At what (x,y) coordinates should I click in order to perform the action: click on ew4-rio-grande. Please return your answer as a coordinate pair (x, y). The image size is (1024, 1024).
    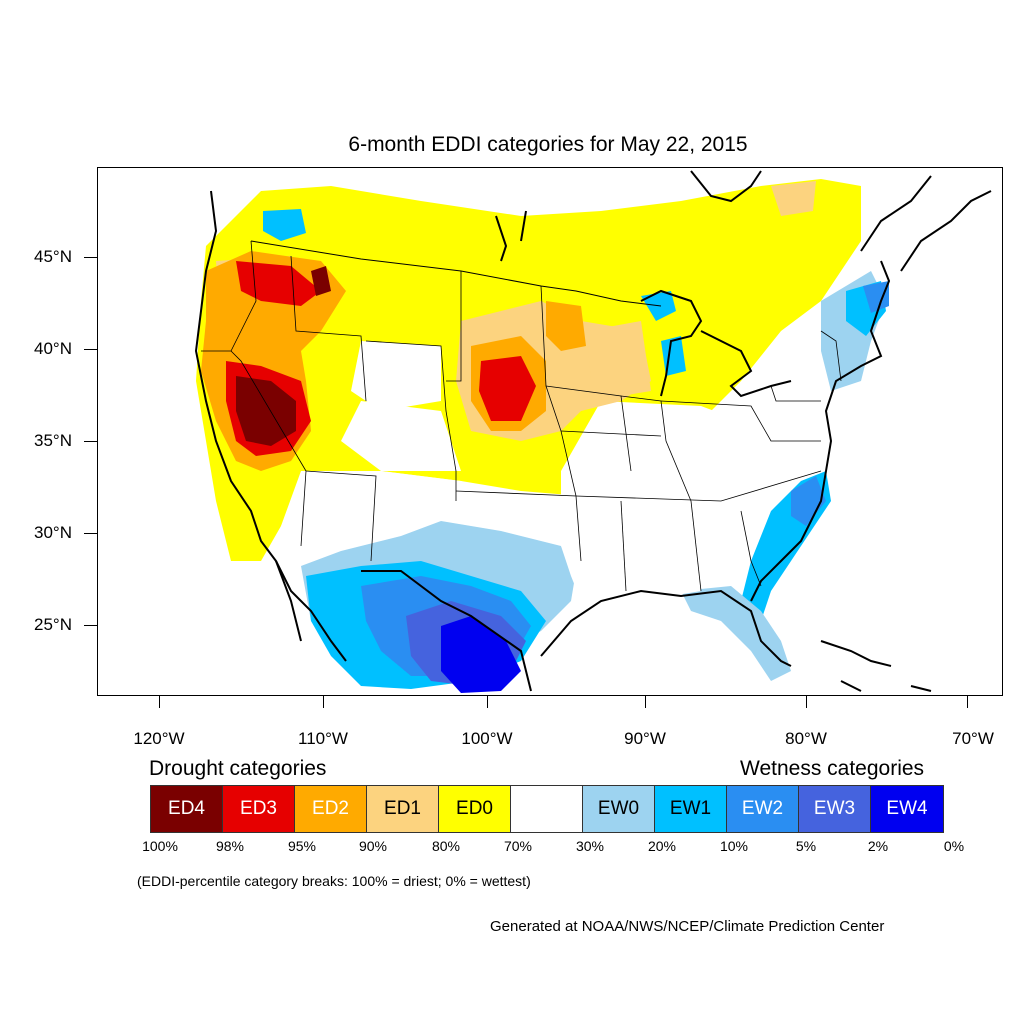
    Looking at the image, I should click on (481, 654).